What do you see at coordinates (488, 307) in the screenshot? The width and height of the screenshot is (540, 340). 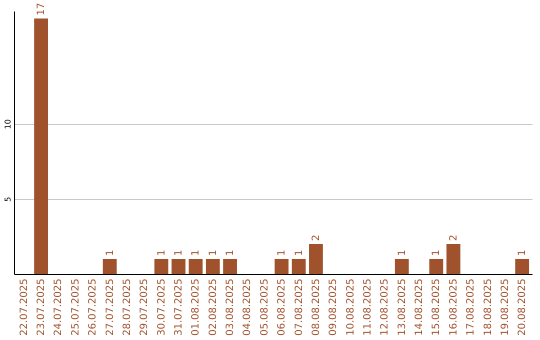 I see `x-tick-label: 18.08.2025` at bounding box center [488, 307].